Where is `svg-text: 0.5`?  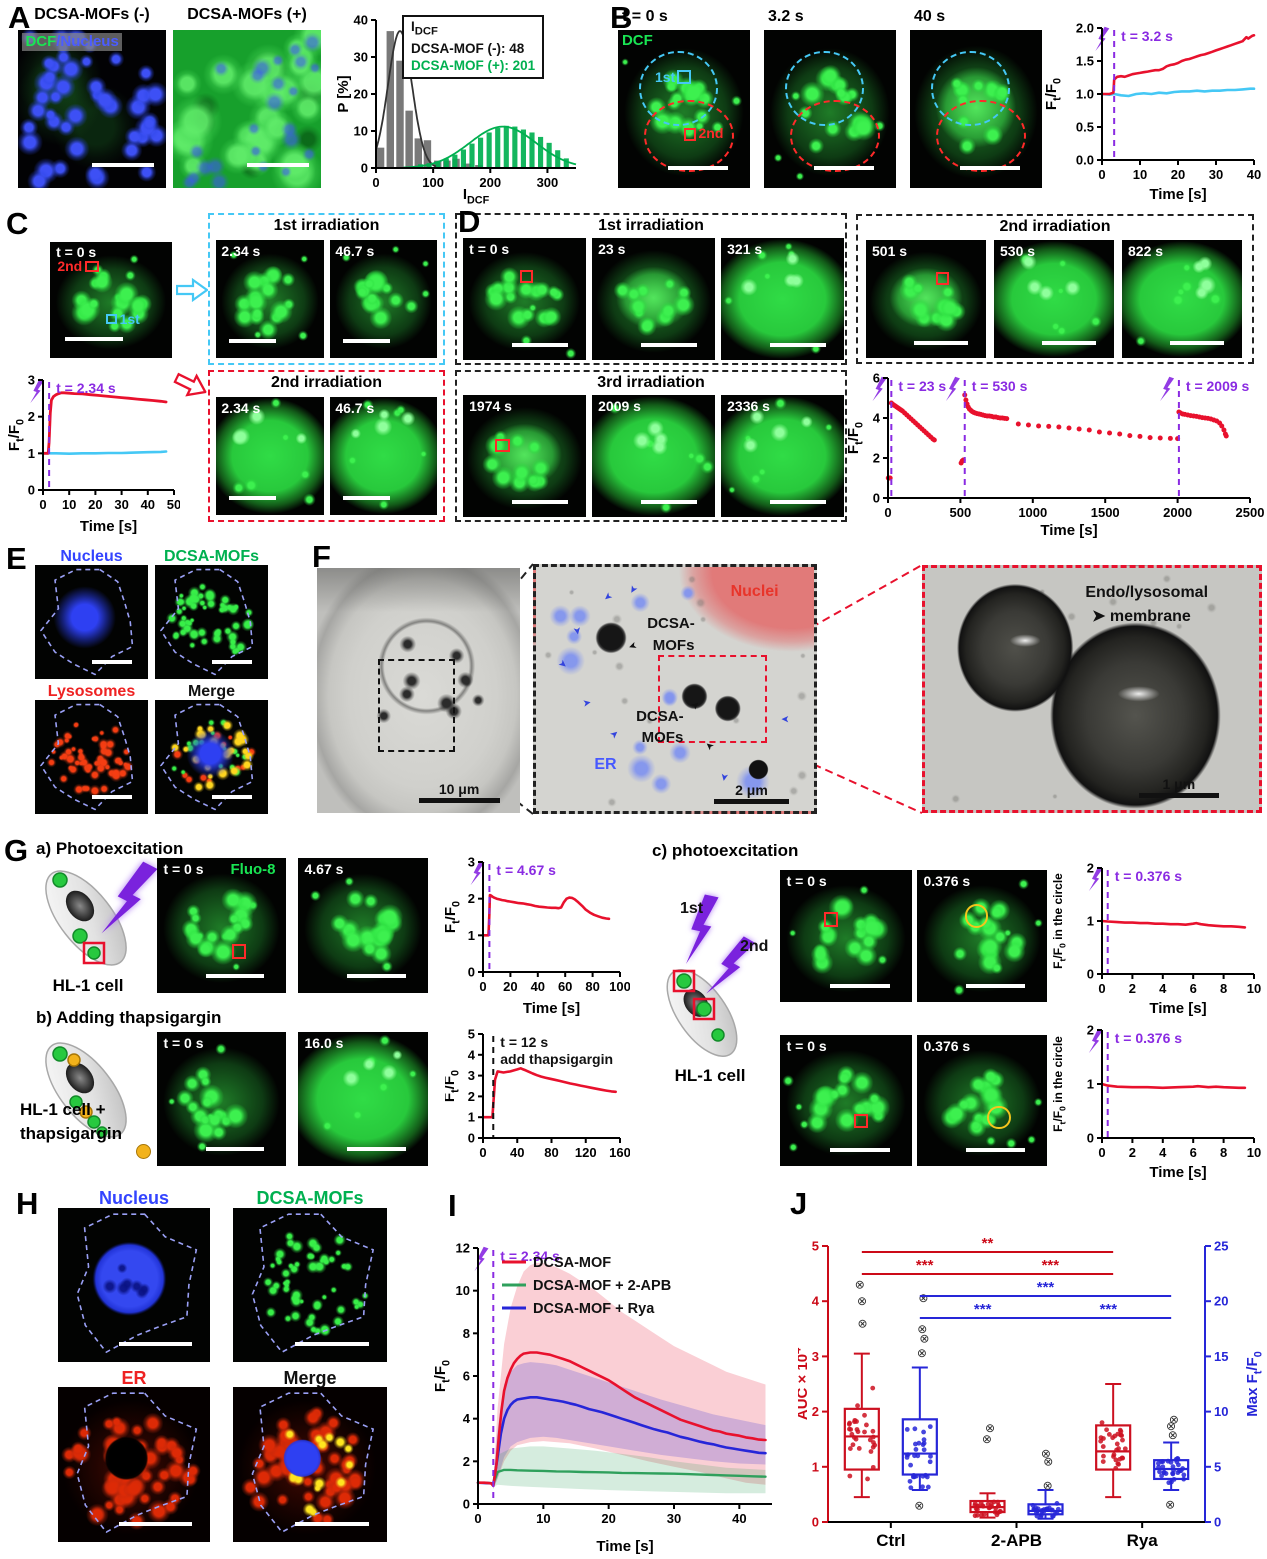
svg-text: 0.5 is located at coordinates (1085, 127).